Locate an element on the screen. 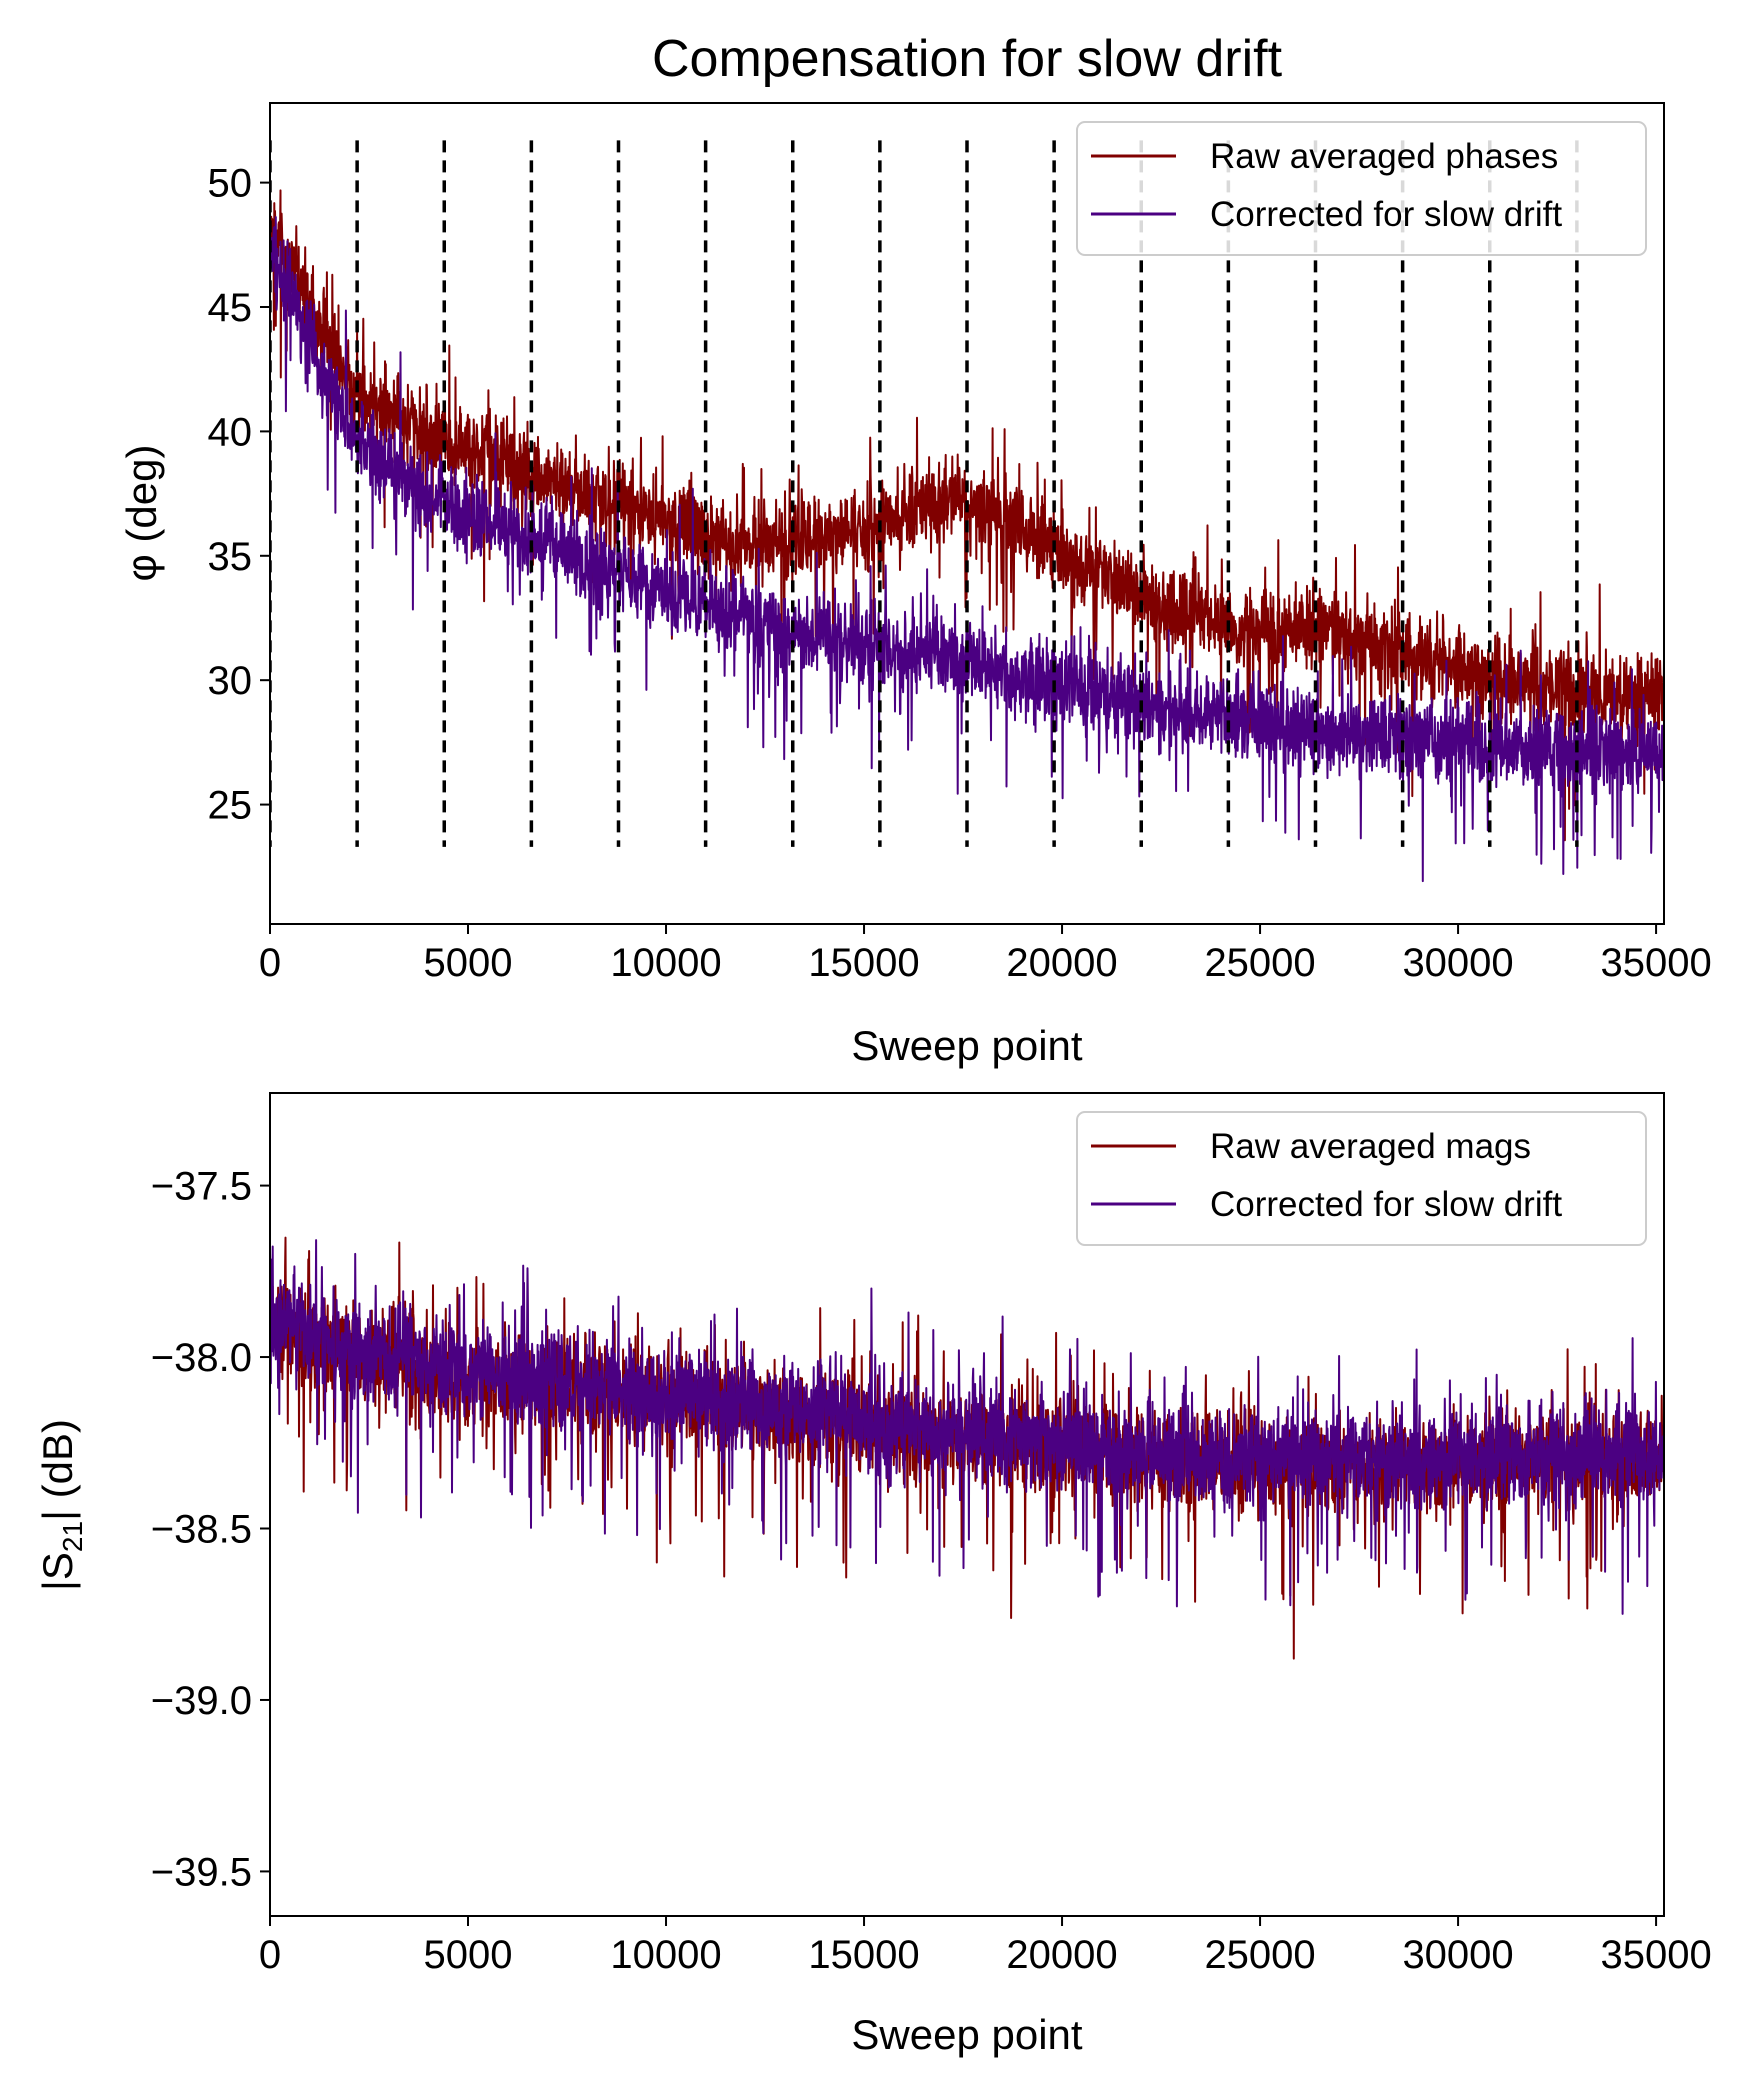  phase-legend-box is located at coordinates (1361, 188).